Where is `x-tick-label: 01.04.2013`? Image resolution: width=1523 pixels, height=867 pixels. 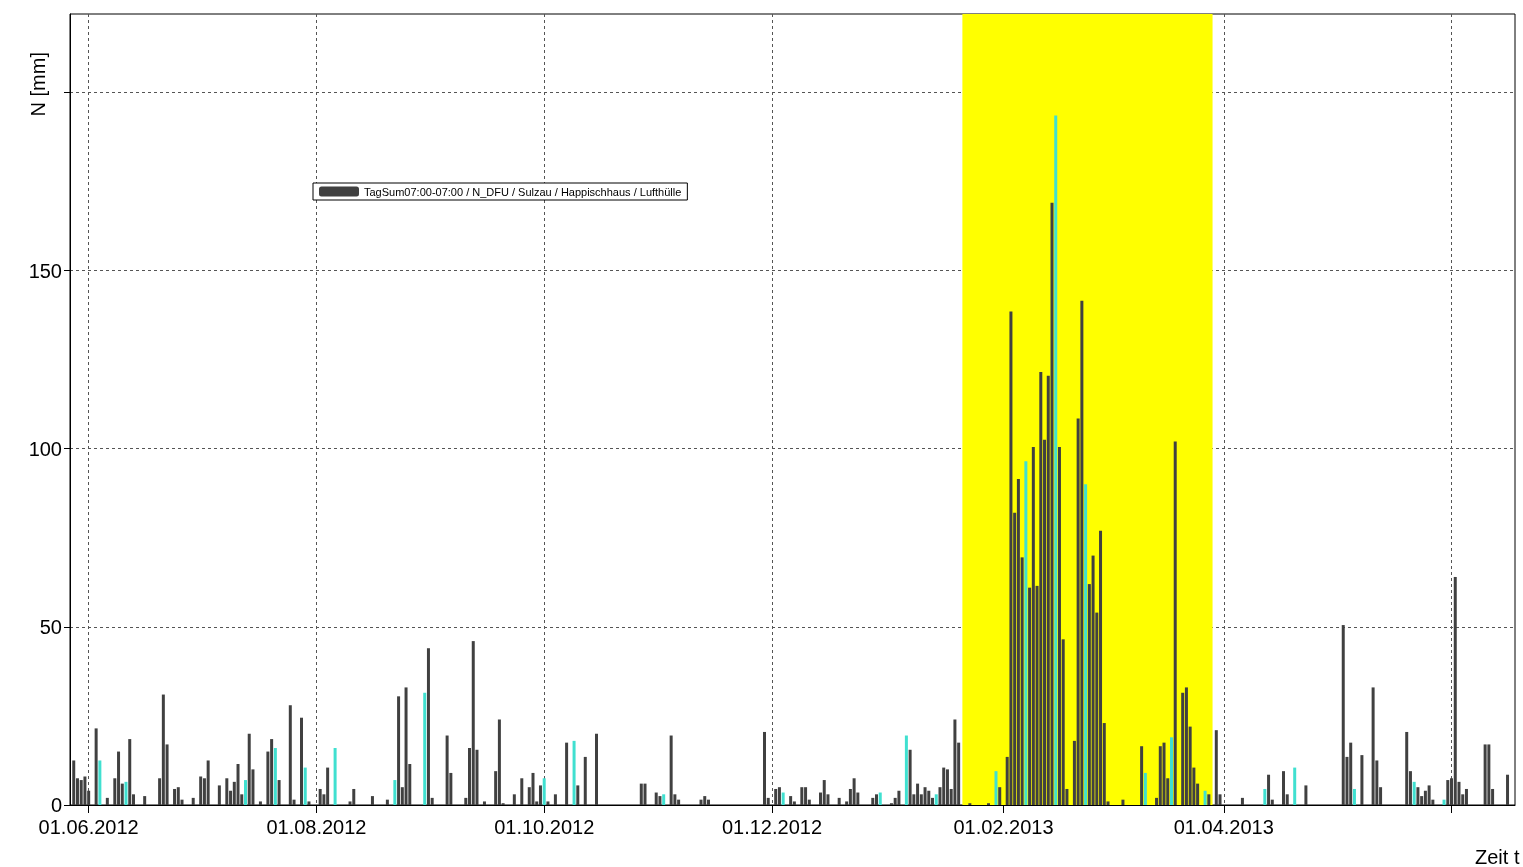
x-tick-label: 01.04.2013 is located at coordinates (1223, 827).